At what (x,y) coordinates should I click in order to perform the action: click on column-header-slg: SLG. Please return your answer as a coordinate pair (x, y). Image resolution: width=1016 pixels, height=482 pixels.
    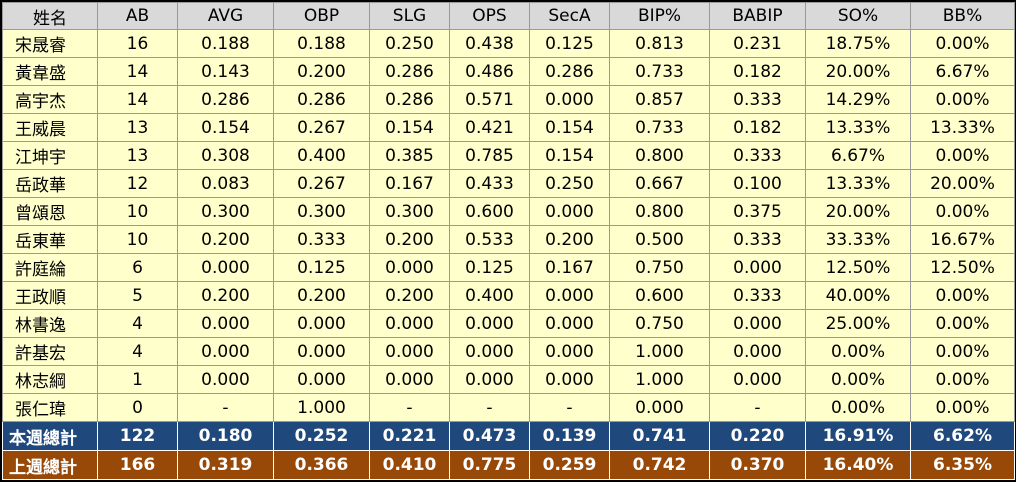
    Looking at the image, I should click on (409, 16).